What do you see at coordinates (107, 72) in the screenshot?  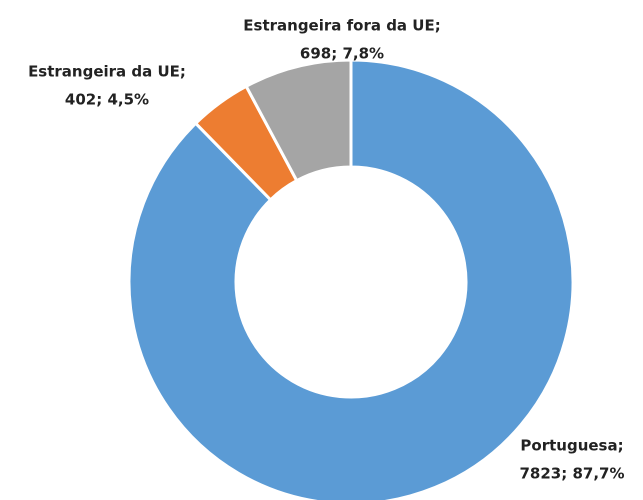 I see `data-label-name: Estrangeira da UE;` at bounding box center [107, 72].